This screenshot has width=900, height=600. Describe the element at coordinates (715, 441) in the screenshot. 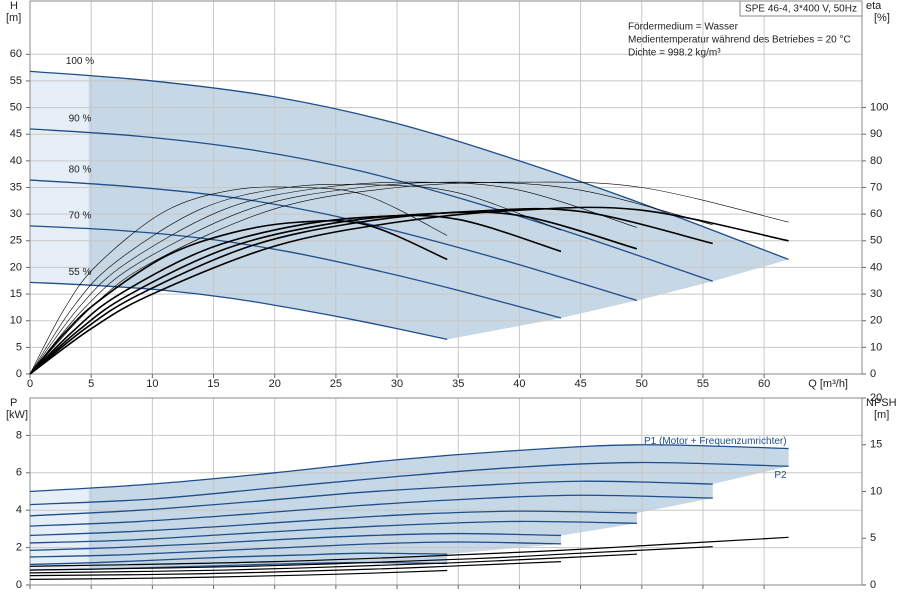

I see `curve-label: P1 (Motor + Frequenzumrichter)` at that location.